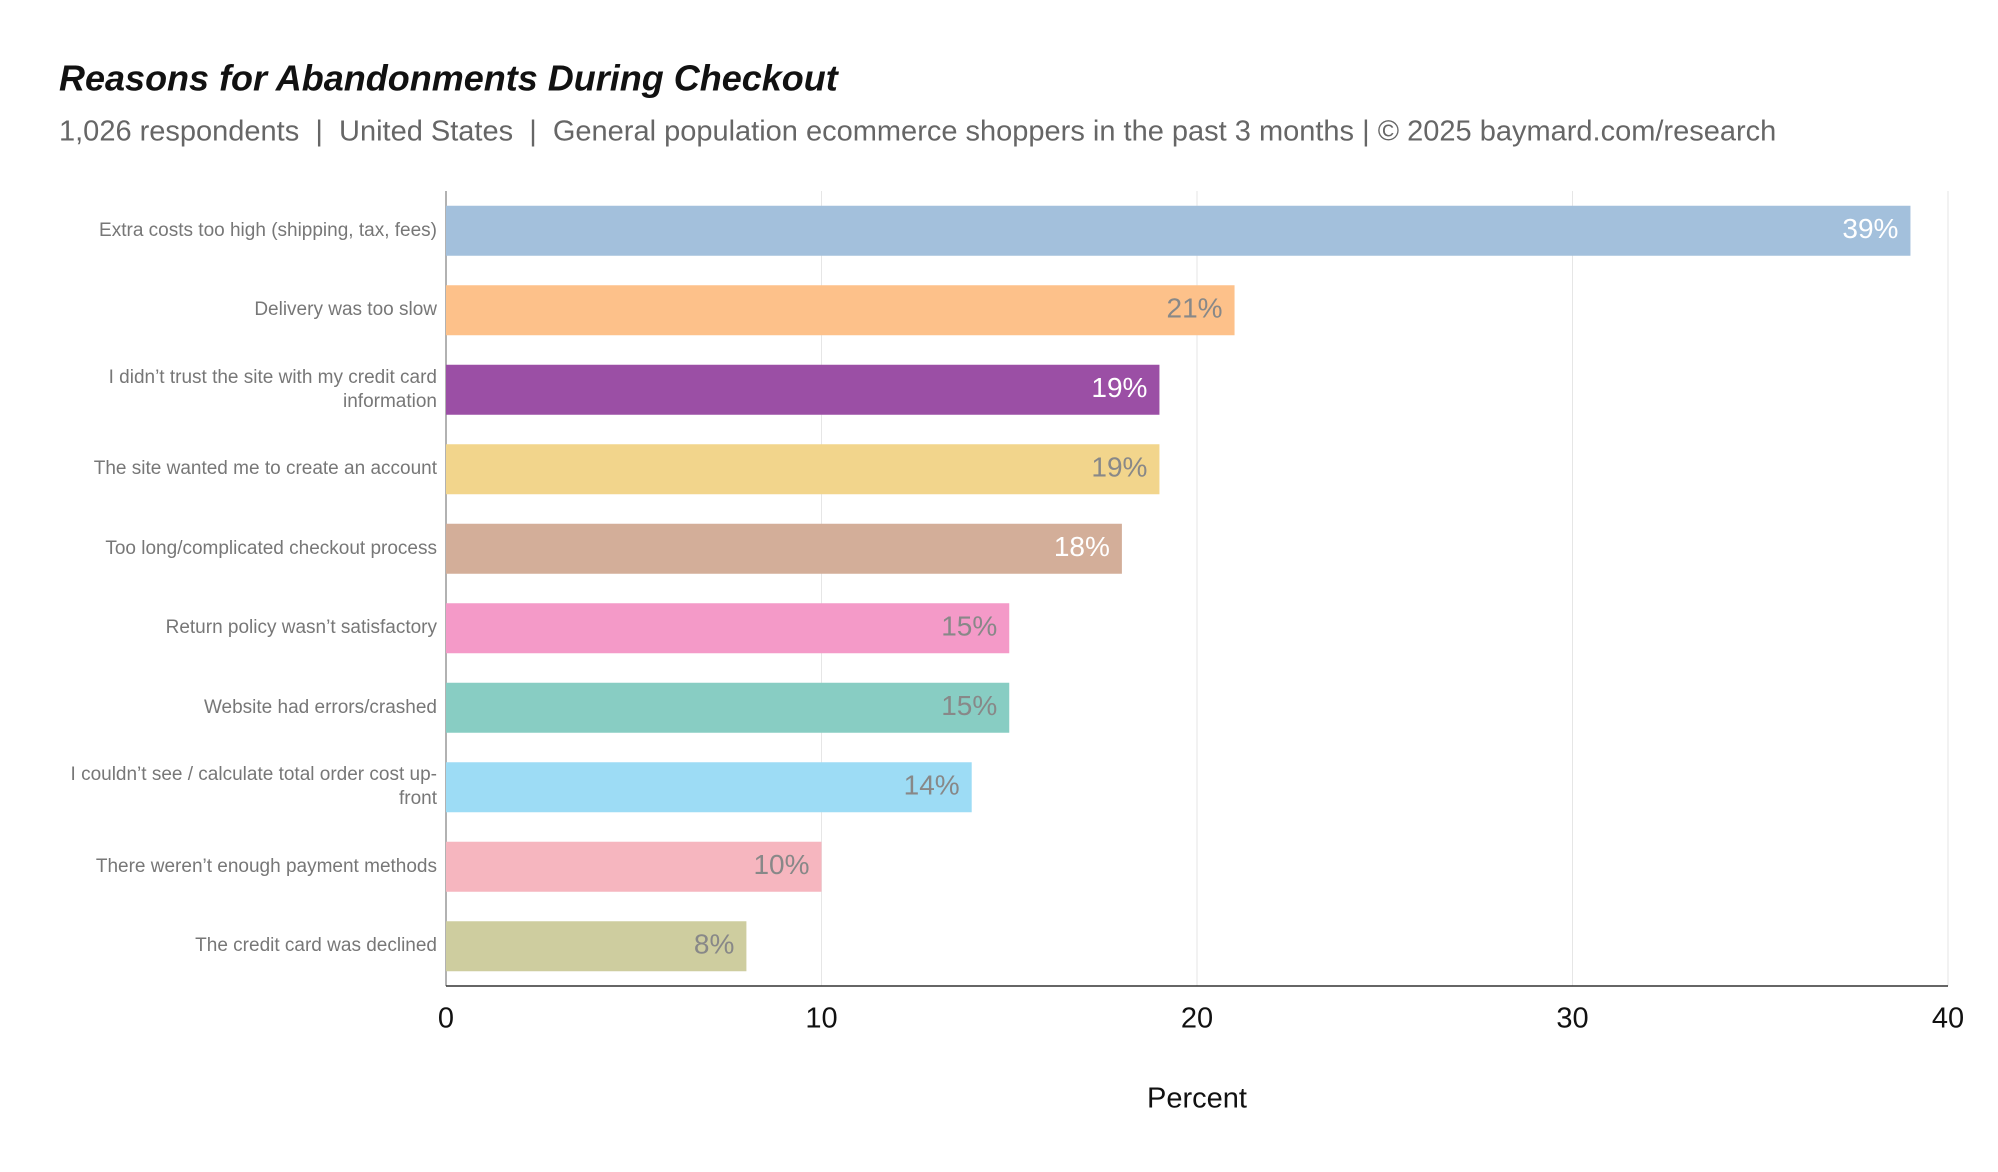 The image size is (1998, 1172). Describe the element at coordinates (266, 866) in the screenshot. I see `y-tick-label: There weren’t enough payment methods` at that location.